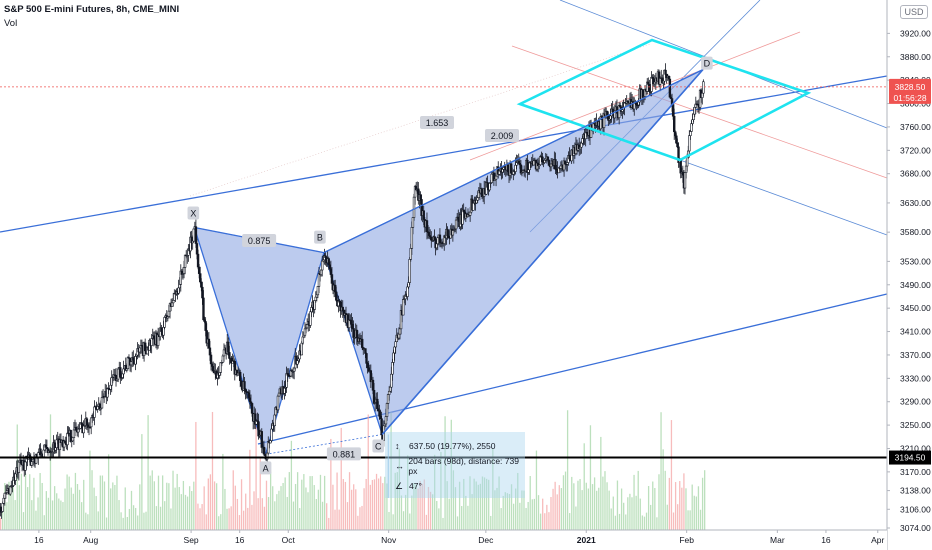 The height and width of the screenshot is (550, 932). Describe the element at coordinates (443, 539) in the screenshot. I see `time-axis: 16 Aug Sep 16 Oct Nov Dec 2021 Feb Mar 16 Apr` at that location.